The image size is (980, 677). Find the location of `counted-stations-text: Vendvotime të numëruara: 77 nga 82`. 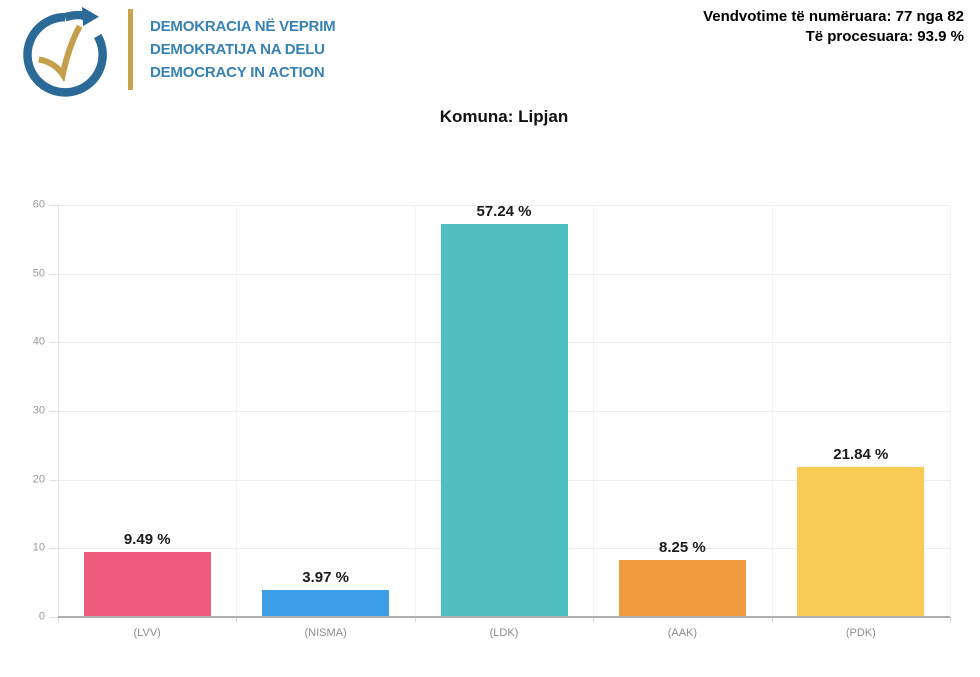

counted-stations-text: Vendvotime të numëruara: 77 nga 82 is located at coordinates (833, 16).